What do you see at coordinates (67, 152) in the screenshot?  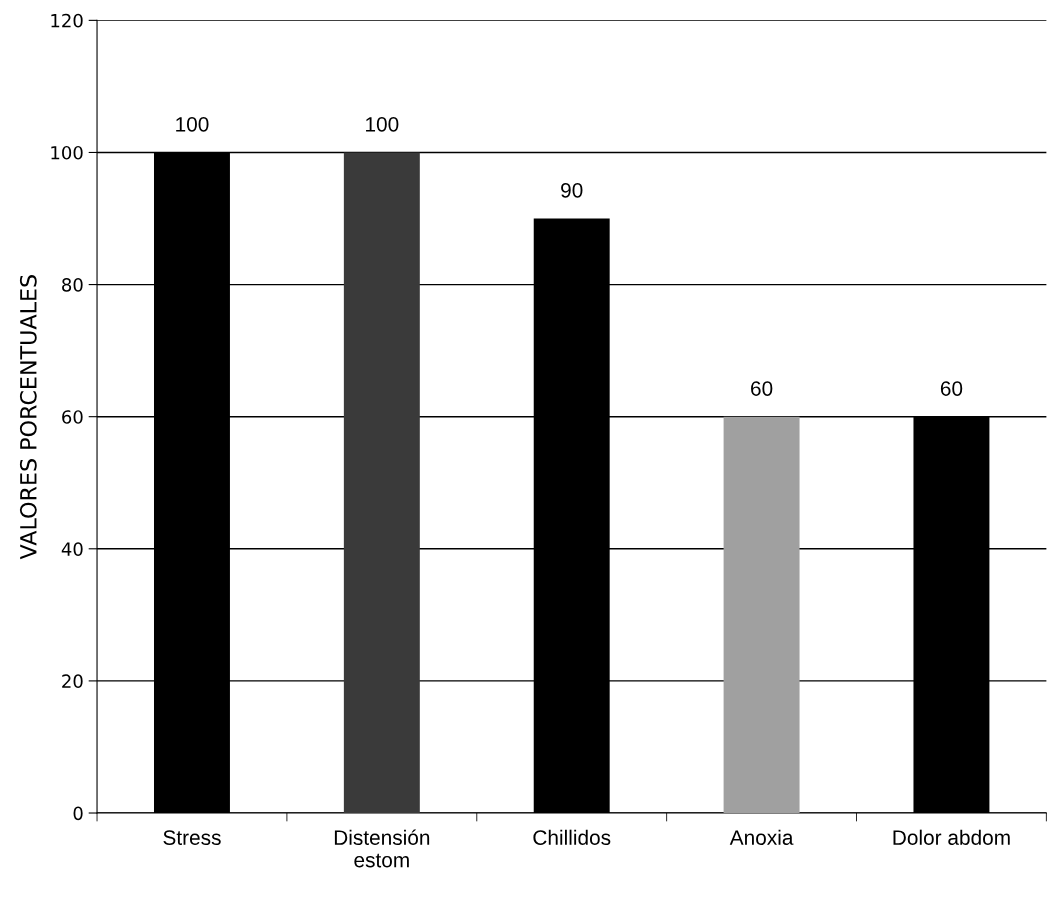 I see `y-tick-label: 100` at bounding box center [67, 152].